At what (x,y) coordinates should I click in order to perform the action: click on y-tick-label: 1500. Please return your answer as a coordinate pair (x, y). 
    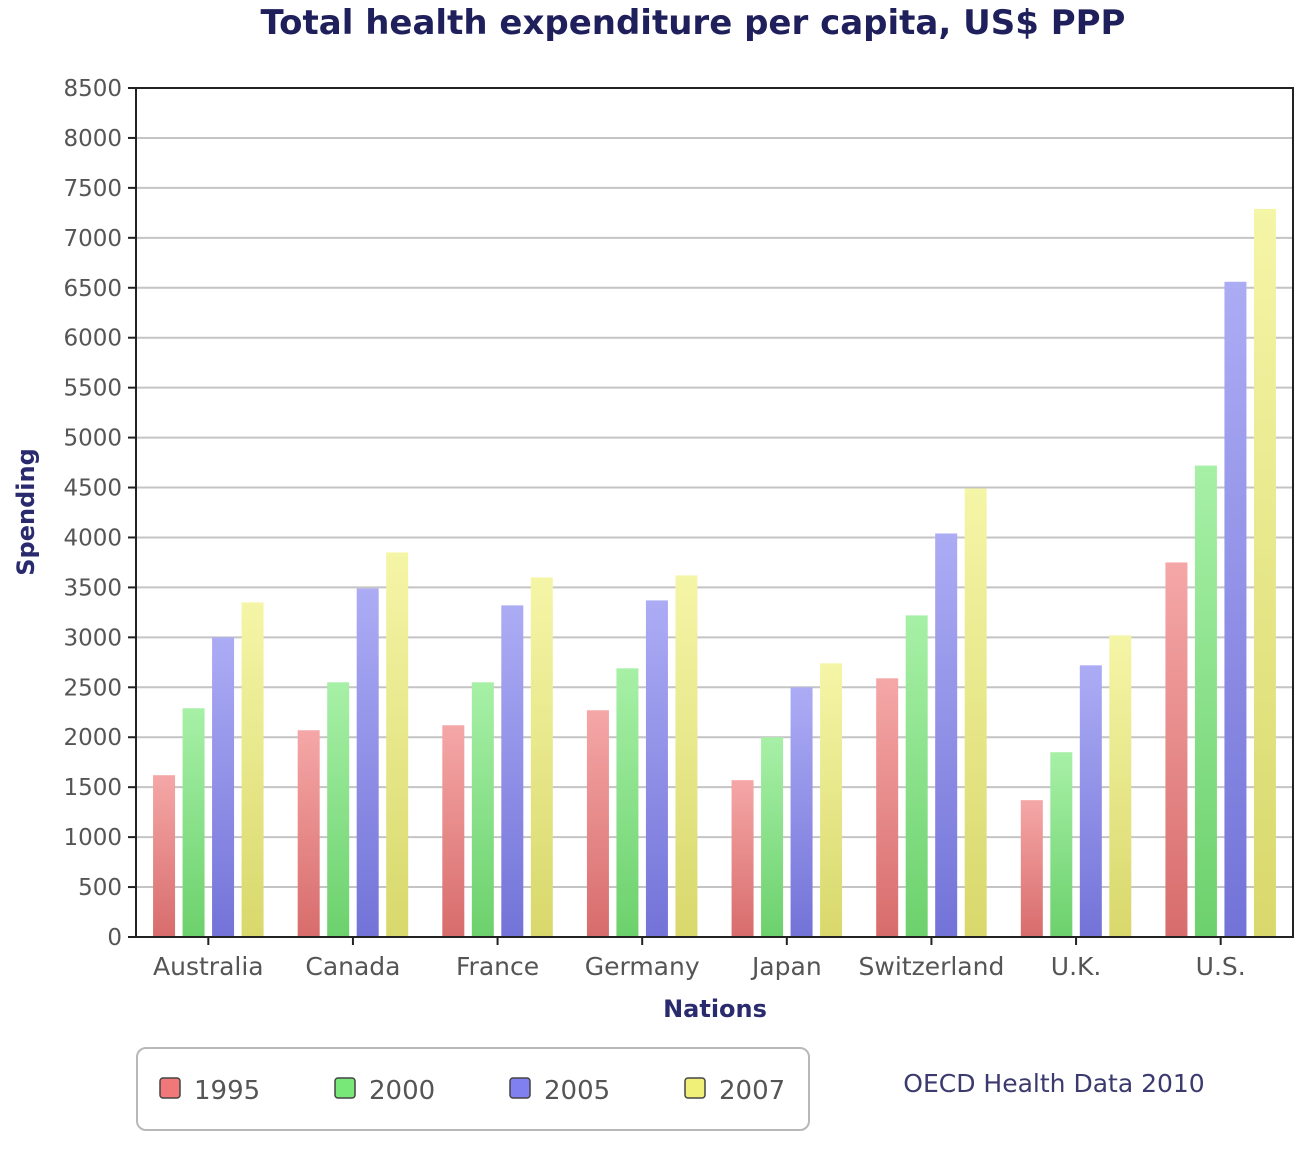
    Looking at the image, I should click on (92, 788).